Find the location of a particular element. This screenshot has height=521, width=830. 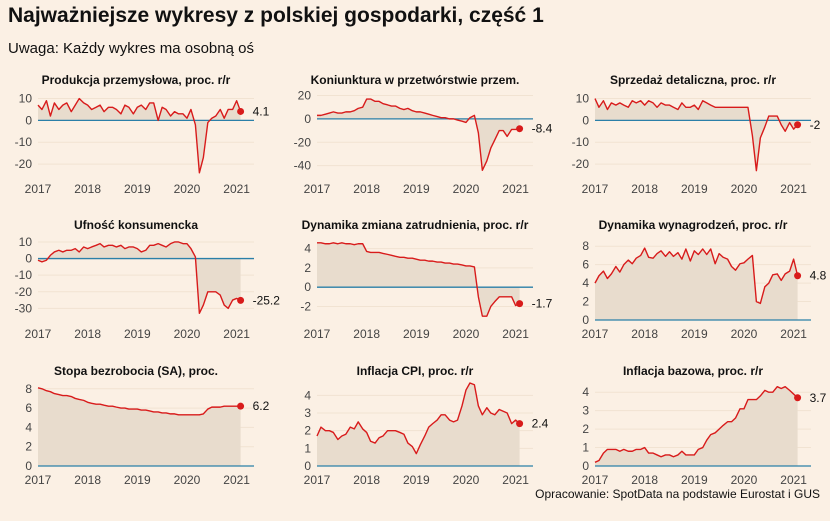

last-value-label: -8.4 is located at coordinates (542, 129).